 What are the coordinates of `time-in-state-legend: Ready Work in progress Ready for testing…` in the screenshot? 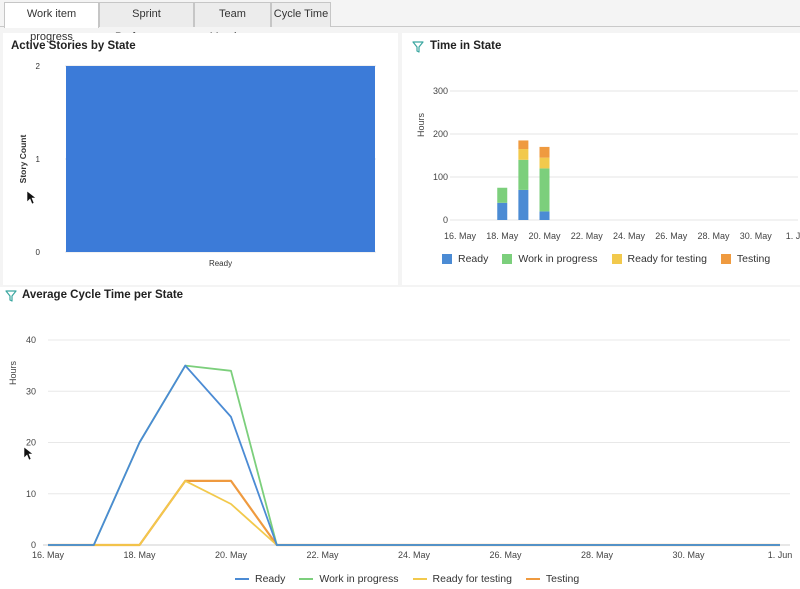 It's located at (613, 259).